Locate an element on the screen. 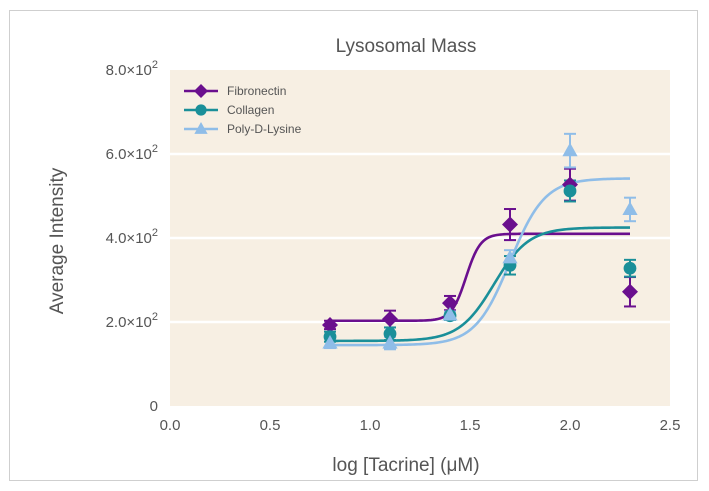  fit-curves is located at coordinates (480, 262).